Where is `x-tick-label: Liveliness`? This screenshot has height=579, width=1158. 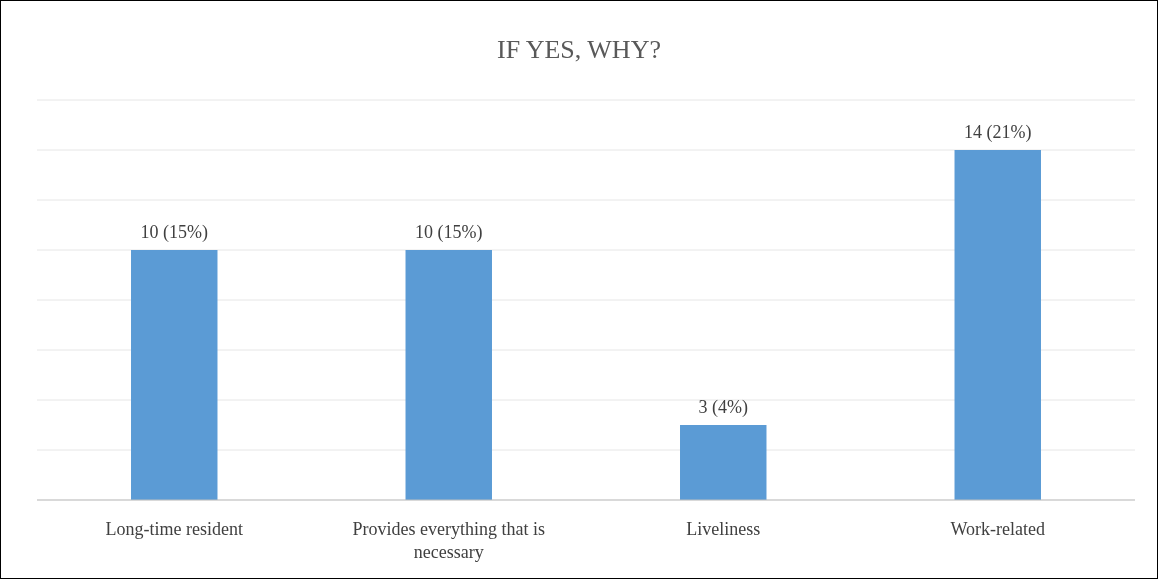
x-tick-label: Liveliness is located at coordinates (723, 529).